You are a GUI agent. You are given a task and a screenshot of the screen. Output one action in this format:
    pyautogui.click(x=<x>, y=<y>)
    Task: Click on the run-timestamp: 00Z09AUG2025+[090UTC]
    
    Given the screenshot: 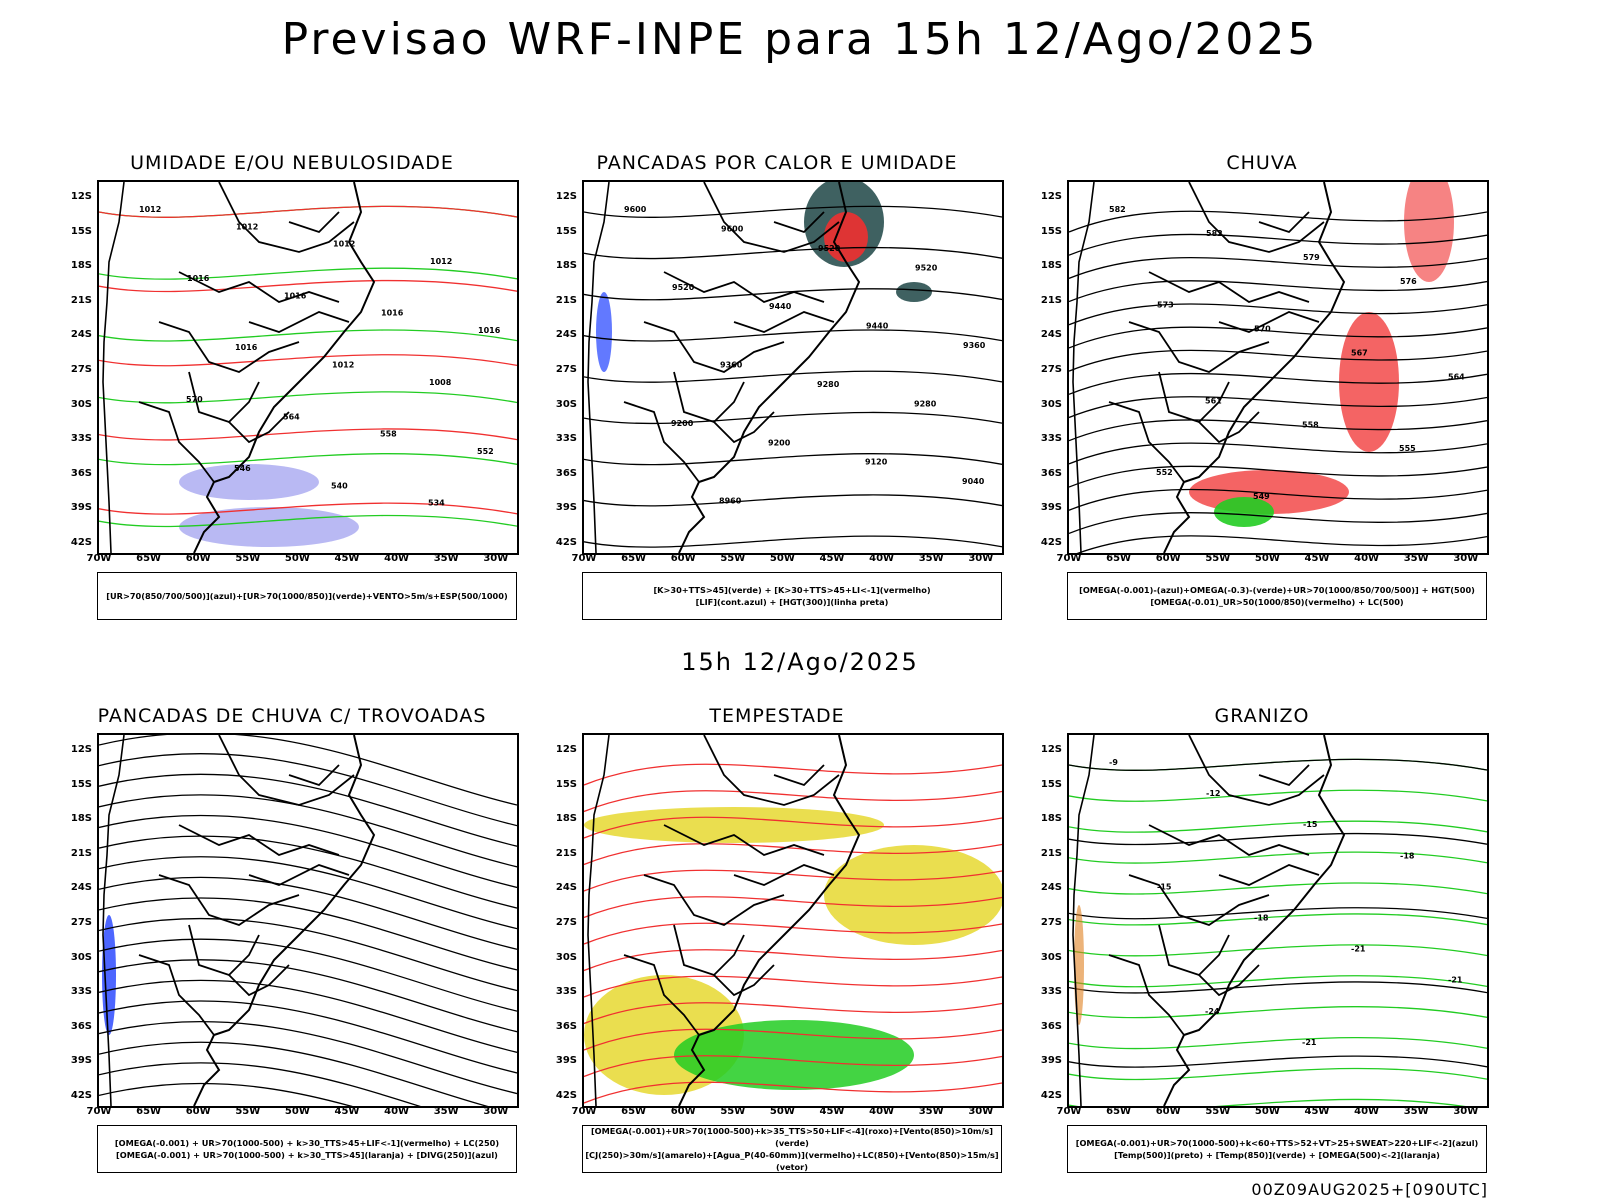 What is the action you would take?
    pyautogui.click(x=1369, y=1189)
    